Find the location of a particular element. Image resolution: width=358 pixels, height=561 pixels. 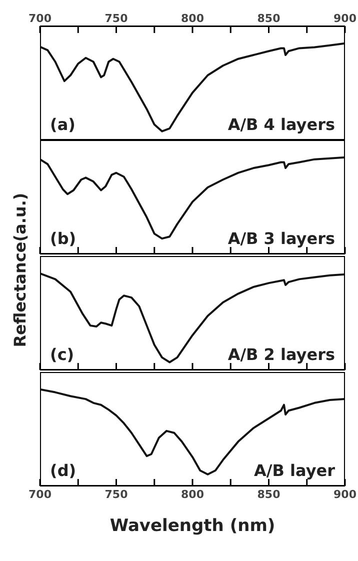

annotation: (d) is located at coordinates (63, 470).